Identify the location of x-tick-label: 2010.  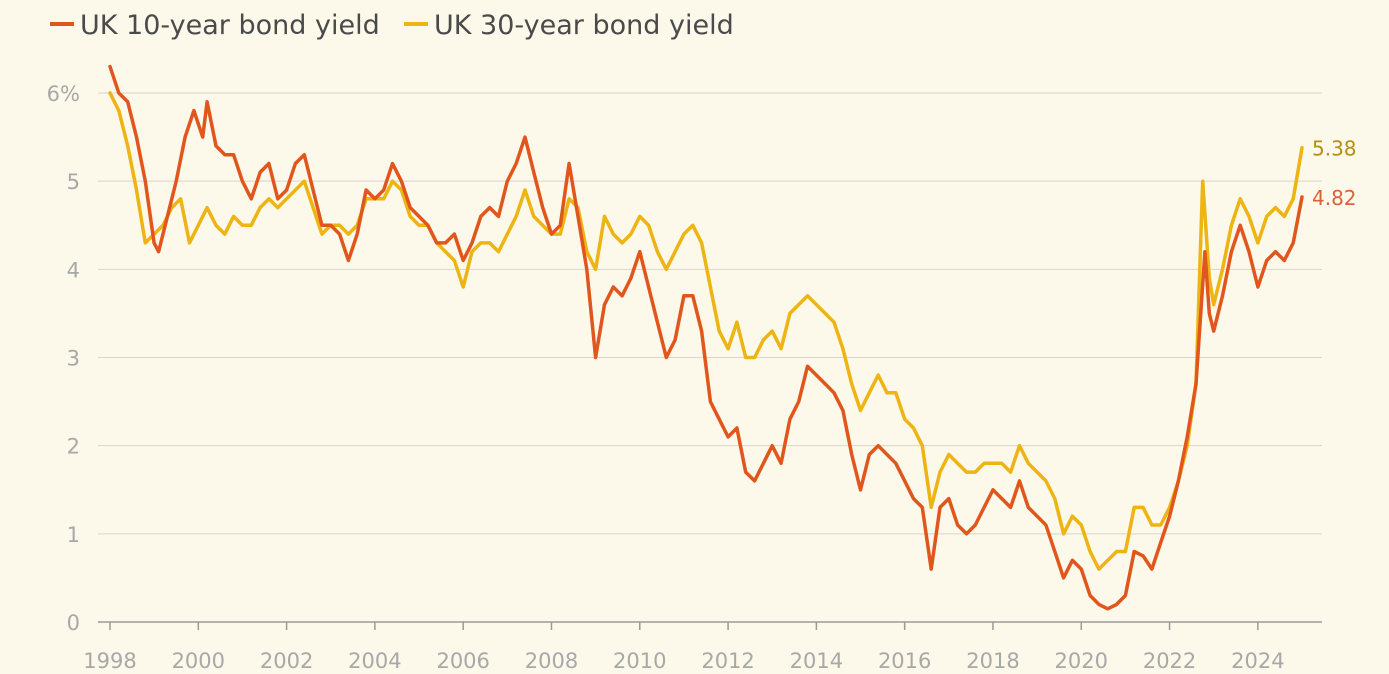
(639, 661).